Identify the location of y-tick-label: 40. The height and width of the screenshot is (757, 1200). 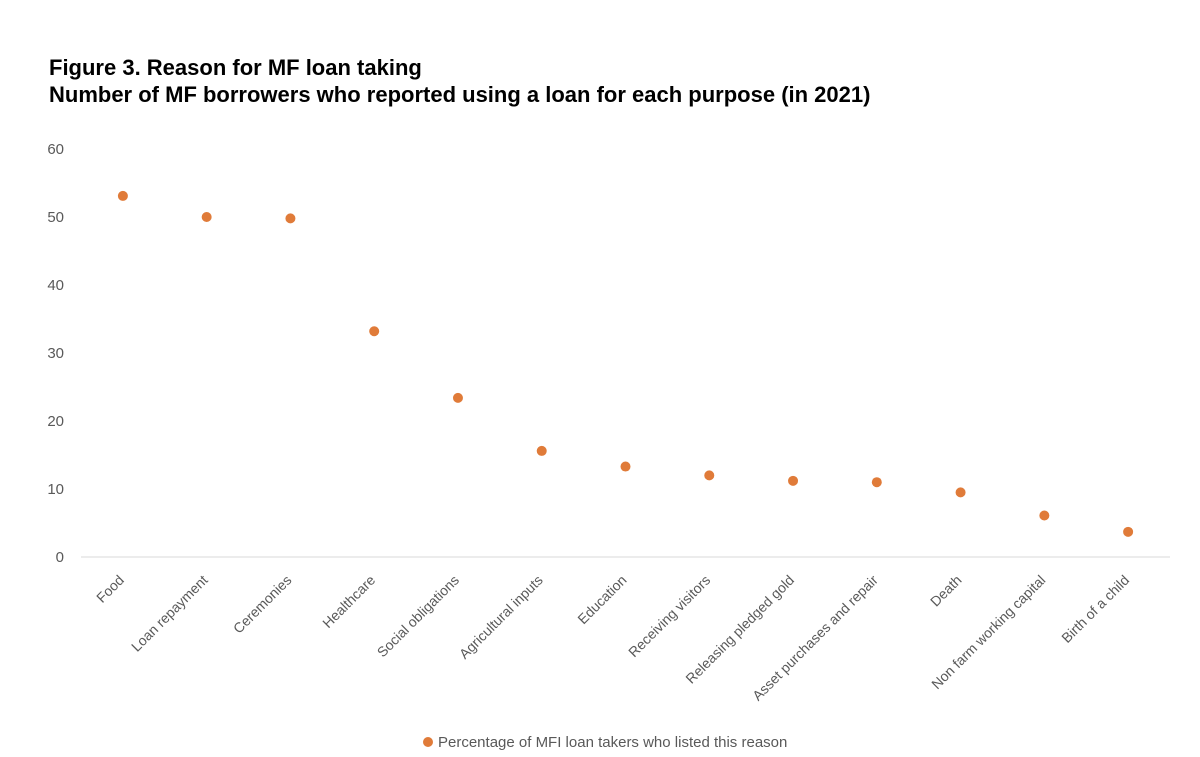
(55, 285).